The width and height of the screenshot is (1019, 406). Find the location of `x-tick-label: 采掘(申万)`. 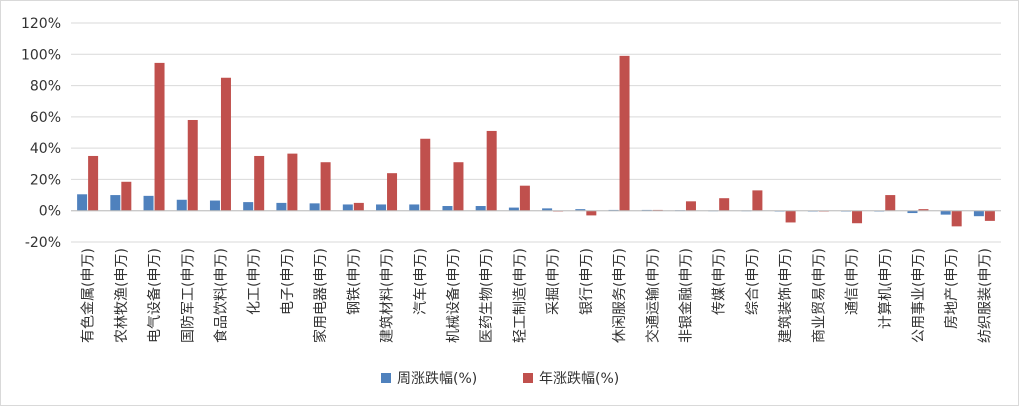

x-tick-label: 采掘(申万) is located at coordinates (554, 281).